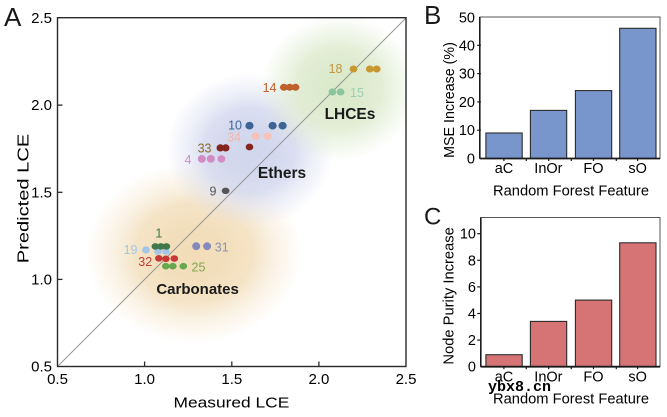 Image resolution: width=667 pixels, height=417 pixels. I want to click on svg-text: 14, so click(270, 88).